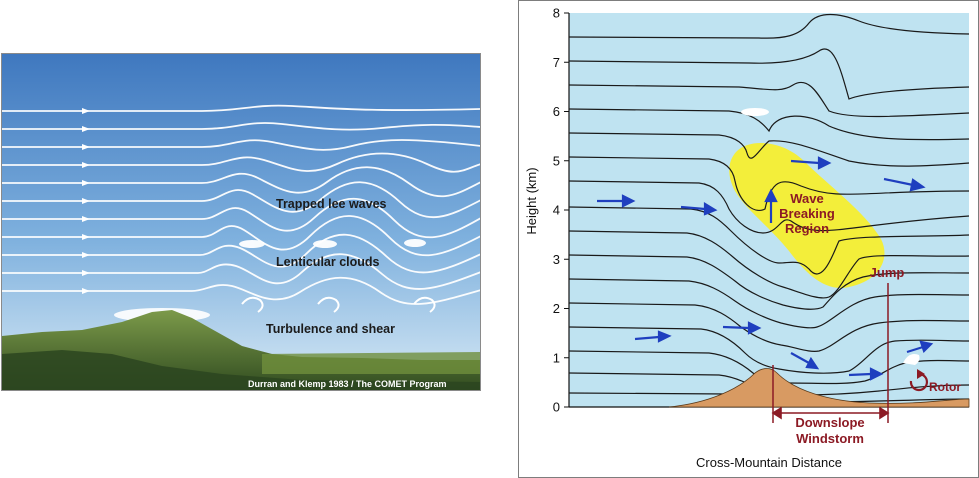 This screenshot has width=979, height=478. What do you see at coordinates (531, 200) in the screenshot?
I see `y-axis-label: Height (km)` at bounding box center [531, 200].